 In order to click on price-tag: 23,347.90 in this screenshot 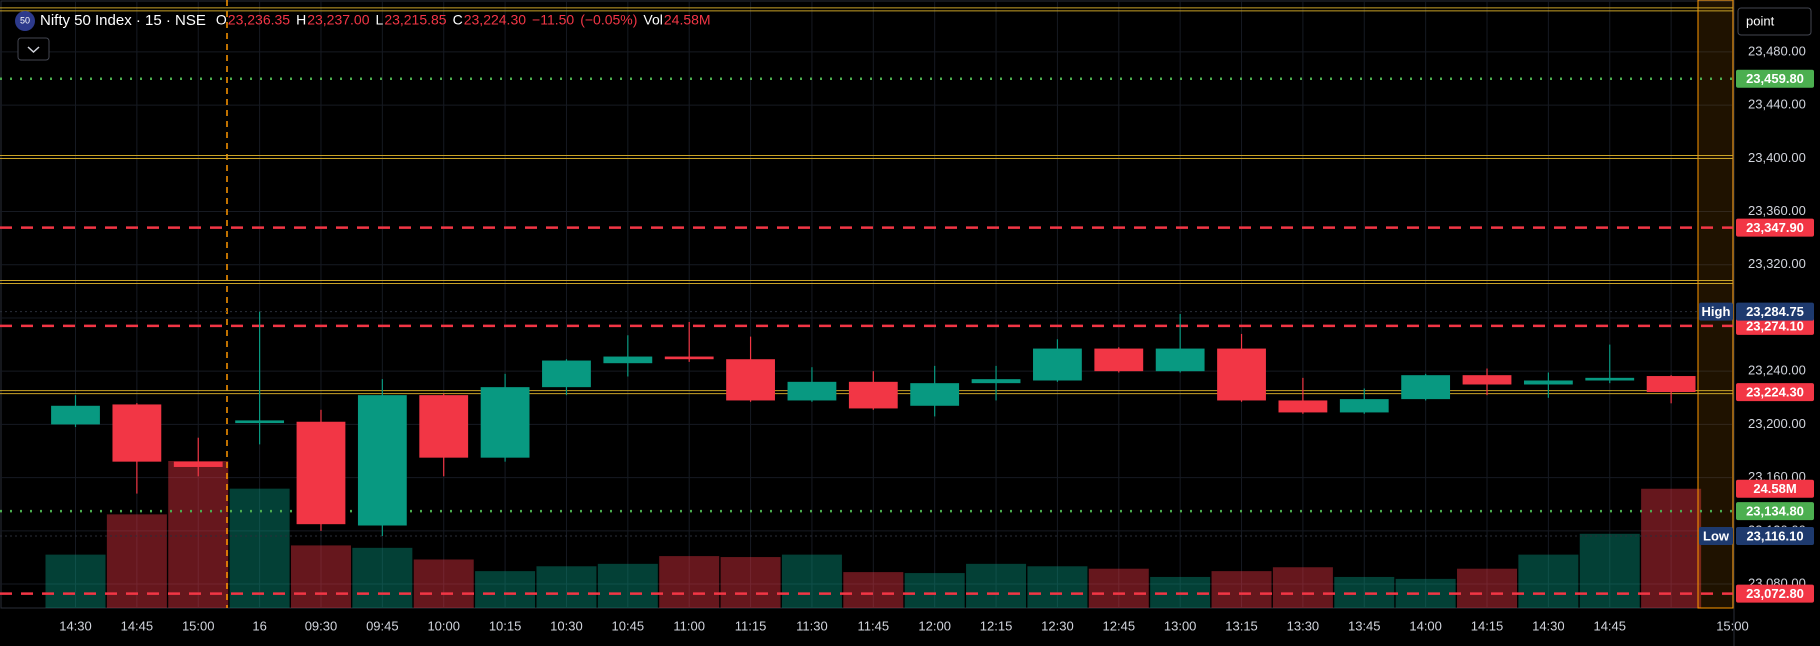, I will do `click(1775, 227)`.